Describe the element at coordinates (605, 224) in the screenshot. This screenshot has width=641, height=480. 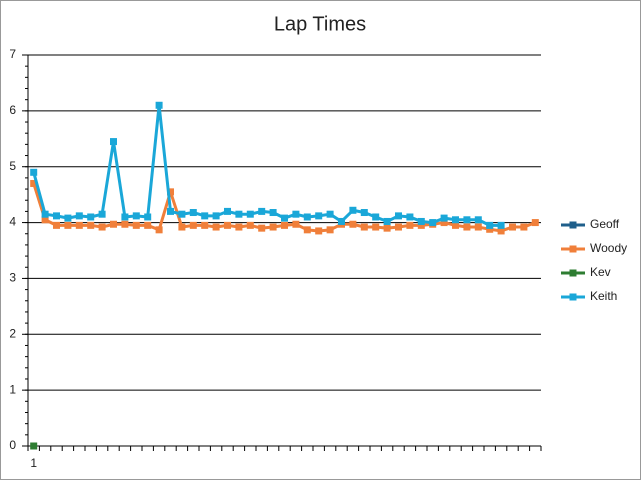
I see `legend-label: Geoff` at that location.